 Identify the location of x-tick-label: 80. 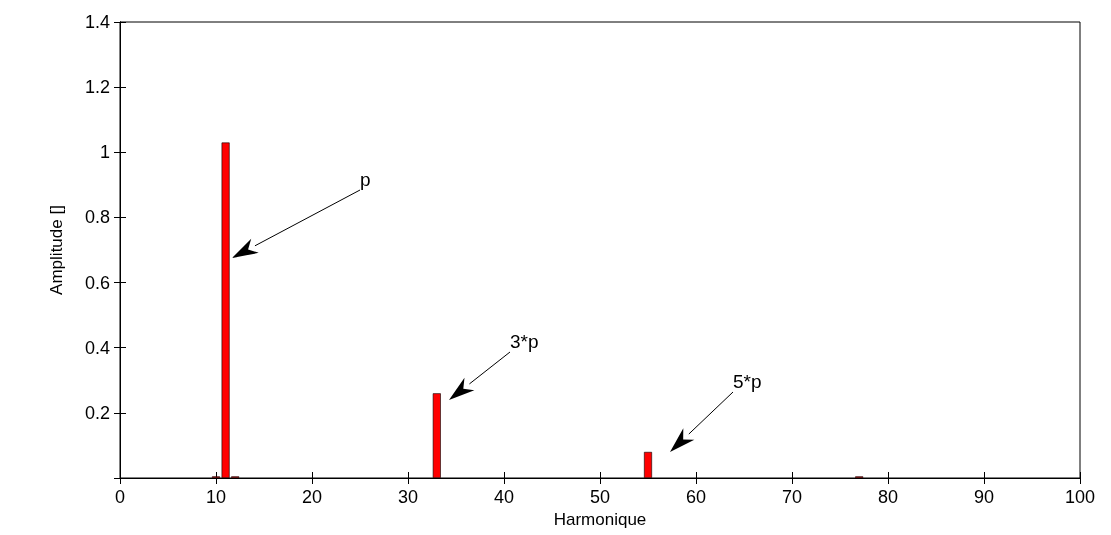
(888, 497).